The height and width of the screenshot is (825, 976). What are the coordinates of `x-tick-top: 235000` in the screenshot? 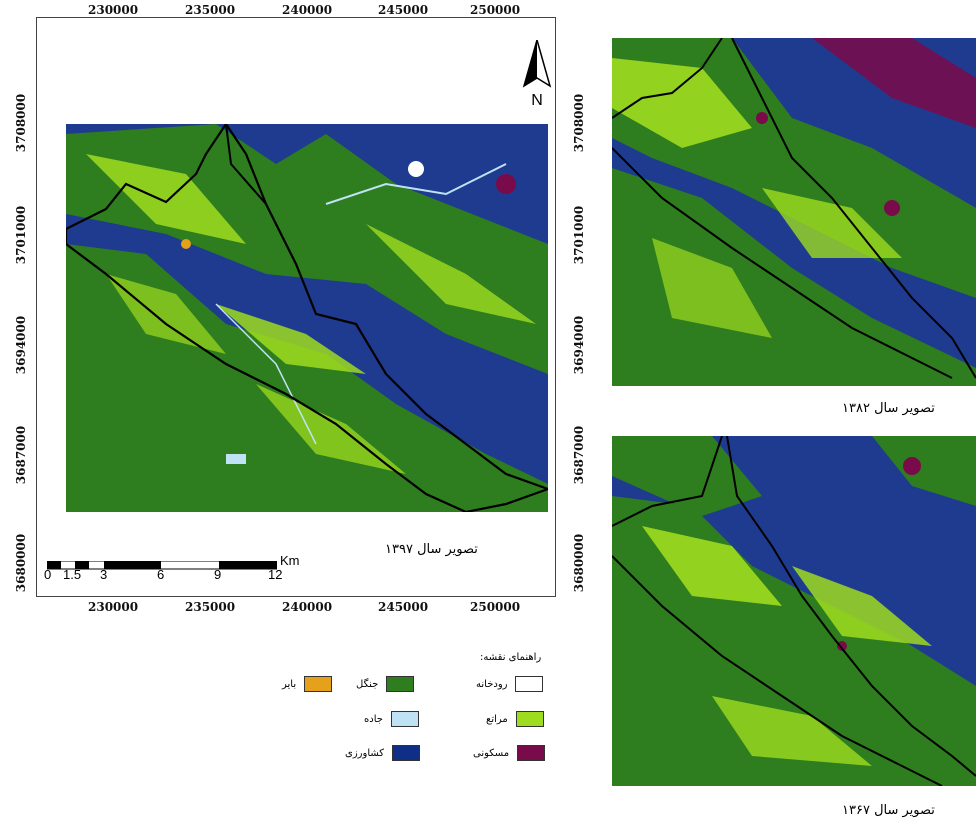 It's located at (210, 10).